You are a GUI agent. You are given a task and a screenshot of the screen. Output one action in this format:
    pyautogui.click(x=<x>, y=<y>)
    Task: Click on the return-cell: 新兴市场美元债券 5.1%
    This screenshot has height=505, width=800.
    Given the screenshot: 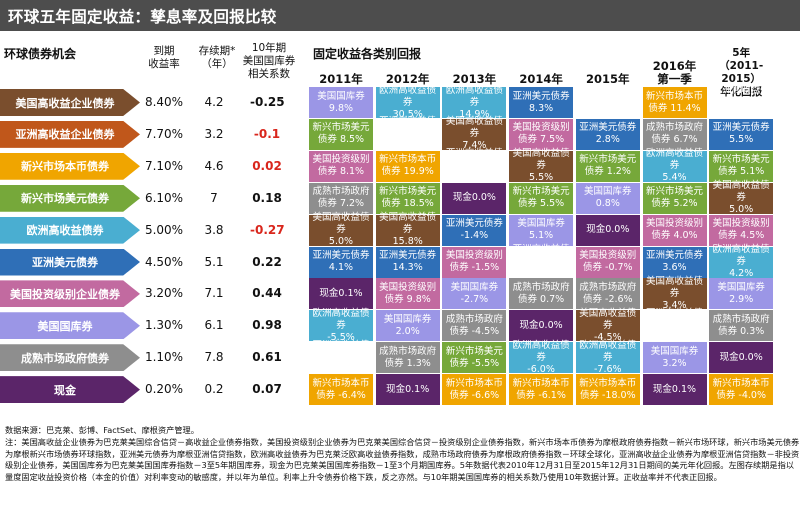 What is the action you would take?
    pyautogui.click(x=741, y=166)
    